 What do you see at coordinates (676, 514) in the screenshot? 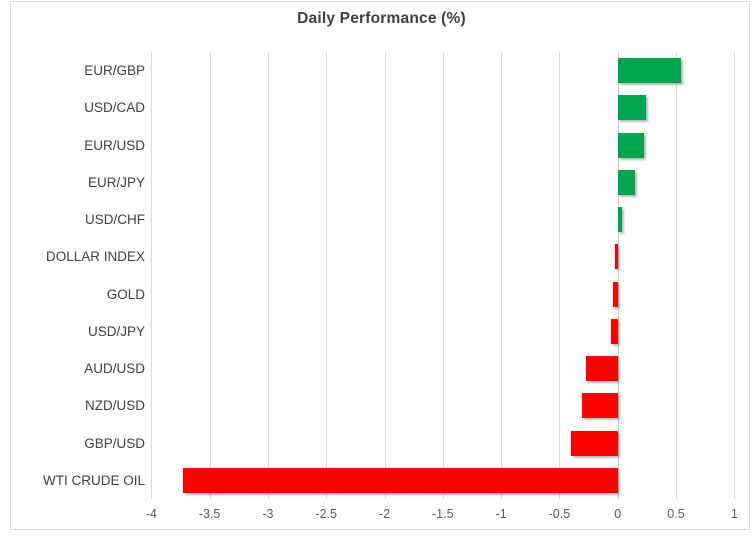
I see `x-tick-label: 0.5` at bounding box center [676, 514].